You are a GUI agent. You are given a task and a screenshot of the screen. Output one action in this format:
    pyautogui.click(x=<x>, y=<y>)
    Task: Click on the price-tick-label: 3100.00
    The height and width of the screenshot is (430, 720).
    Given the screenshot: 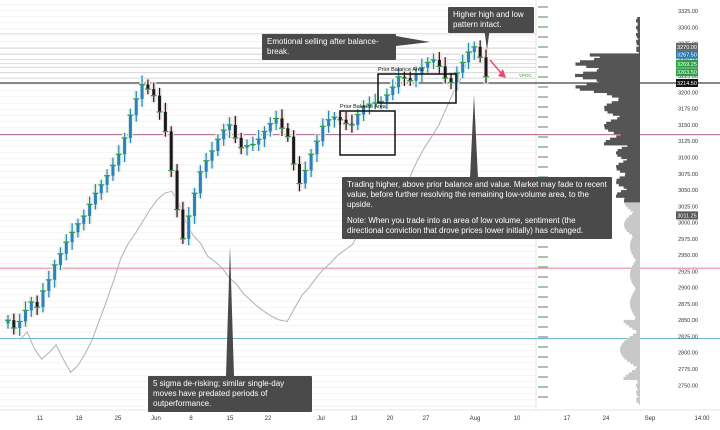 What is the action you would take?
    pyautogui.click(x=688, y=158)
    